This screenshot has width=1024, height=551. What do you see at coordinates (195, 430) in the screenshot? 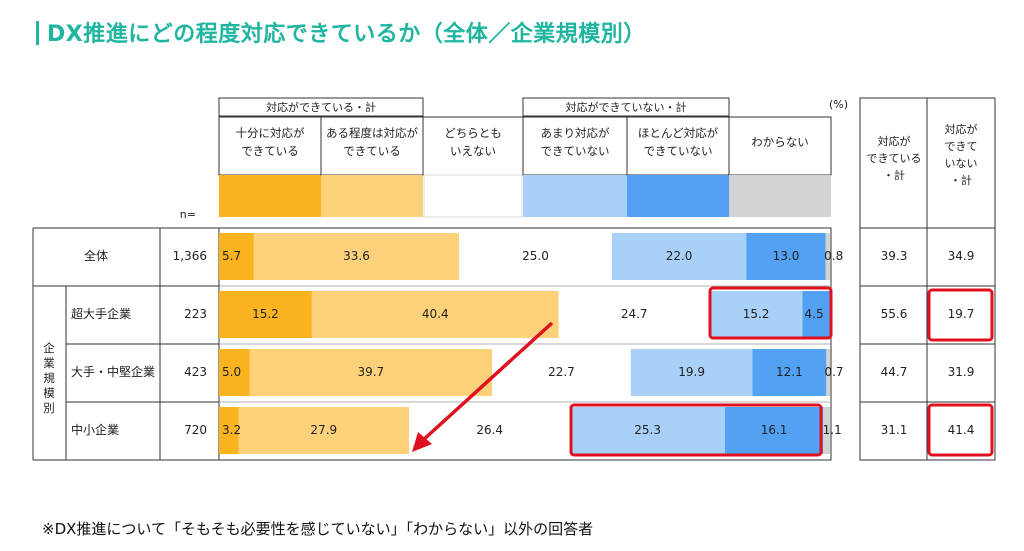
I see `row-n-value: 720` at bounding box center [195, 430].